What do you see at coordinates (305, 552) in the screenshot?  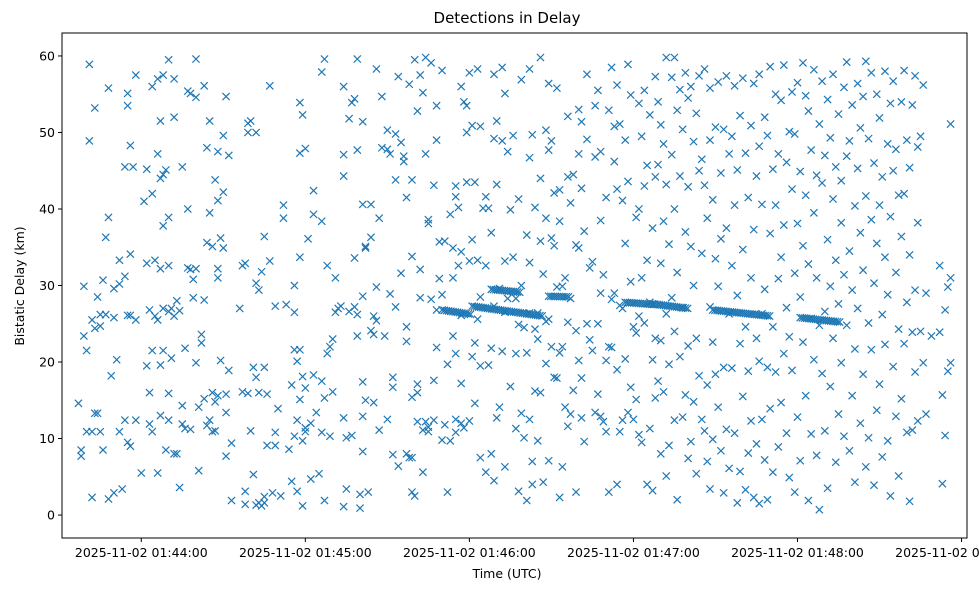 I see `x-tick-label: 2025-11-02 01:45:00` at bounding box center [305, 552].